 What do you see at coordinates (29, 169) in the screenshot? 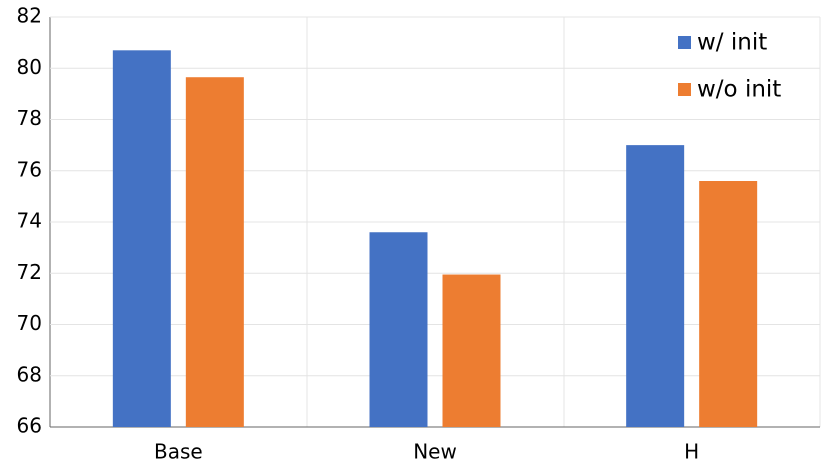
I see `y-tick-label: 76` at bounding box center [29, 169].